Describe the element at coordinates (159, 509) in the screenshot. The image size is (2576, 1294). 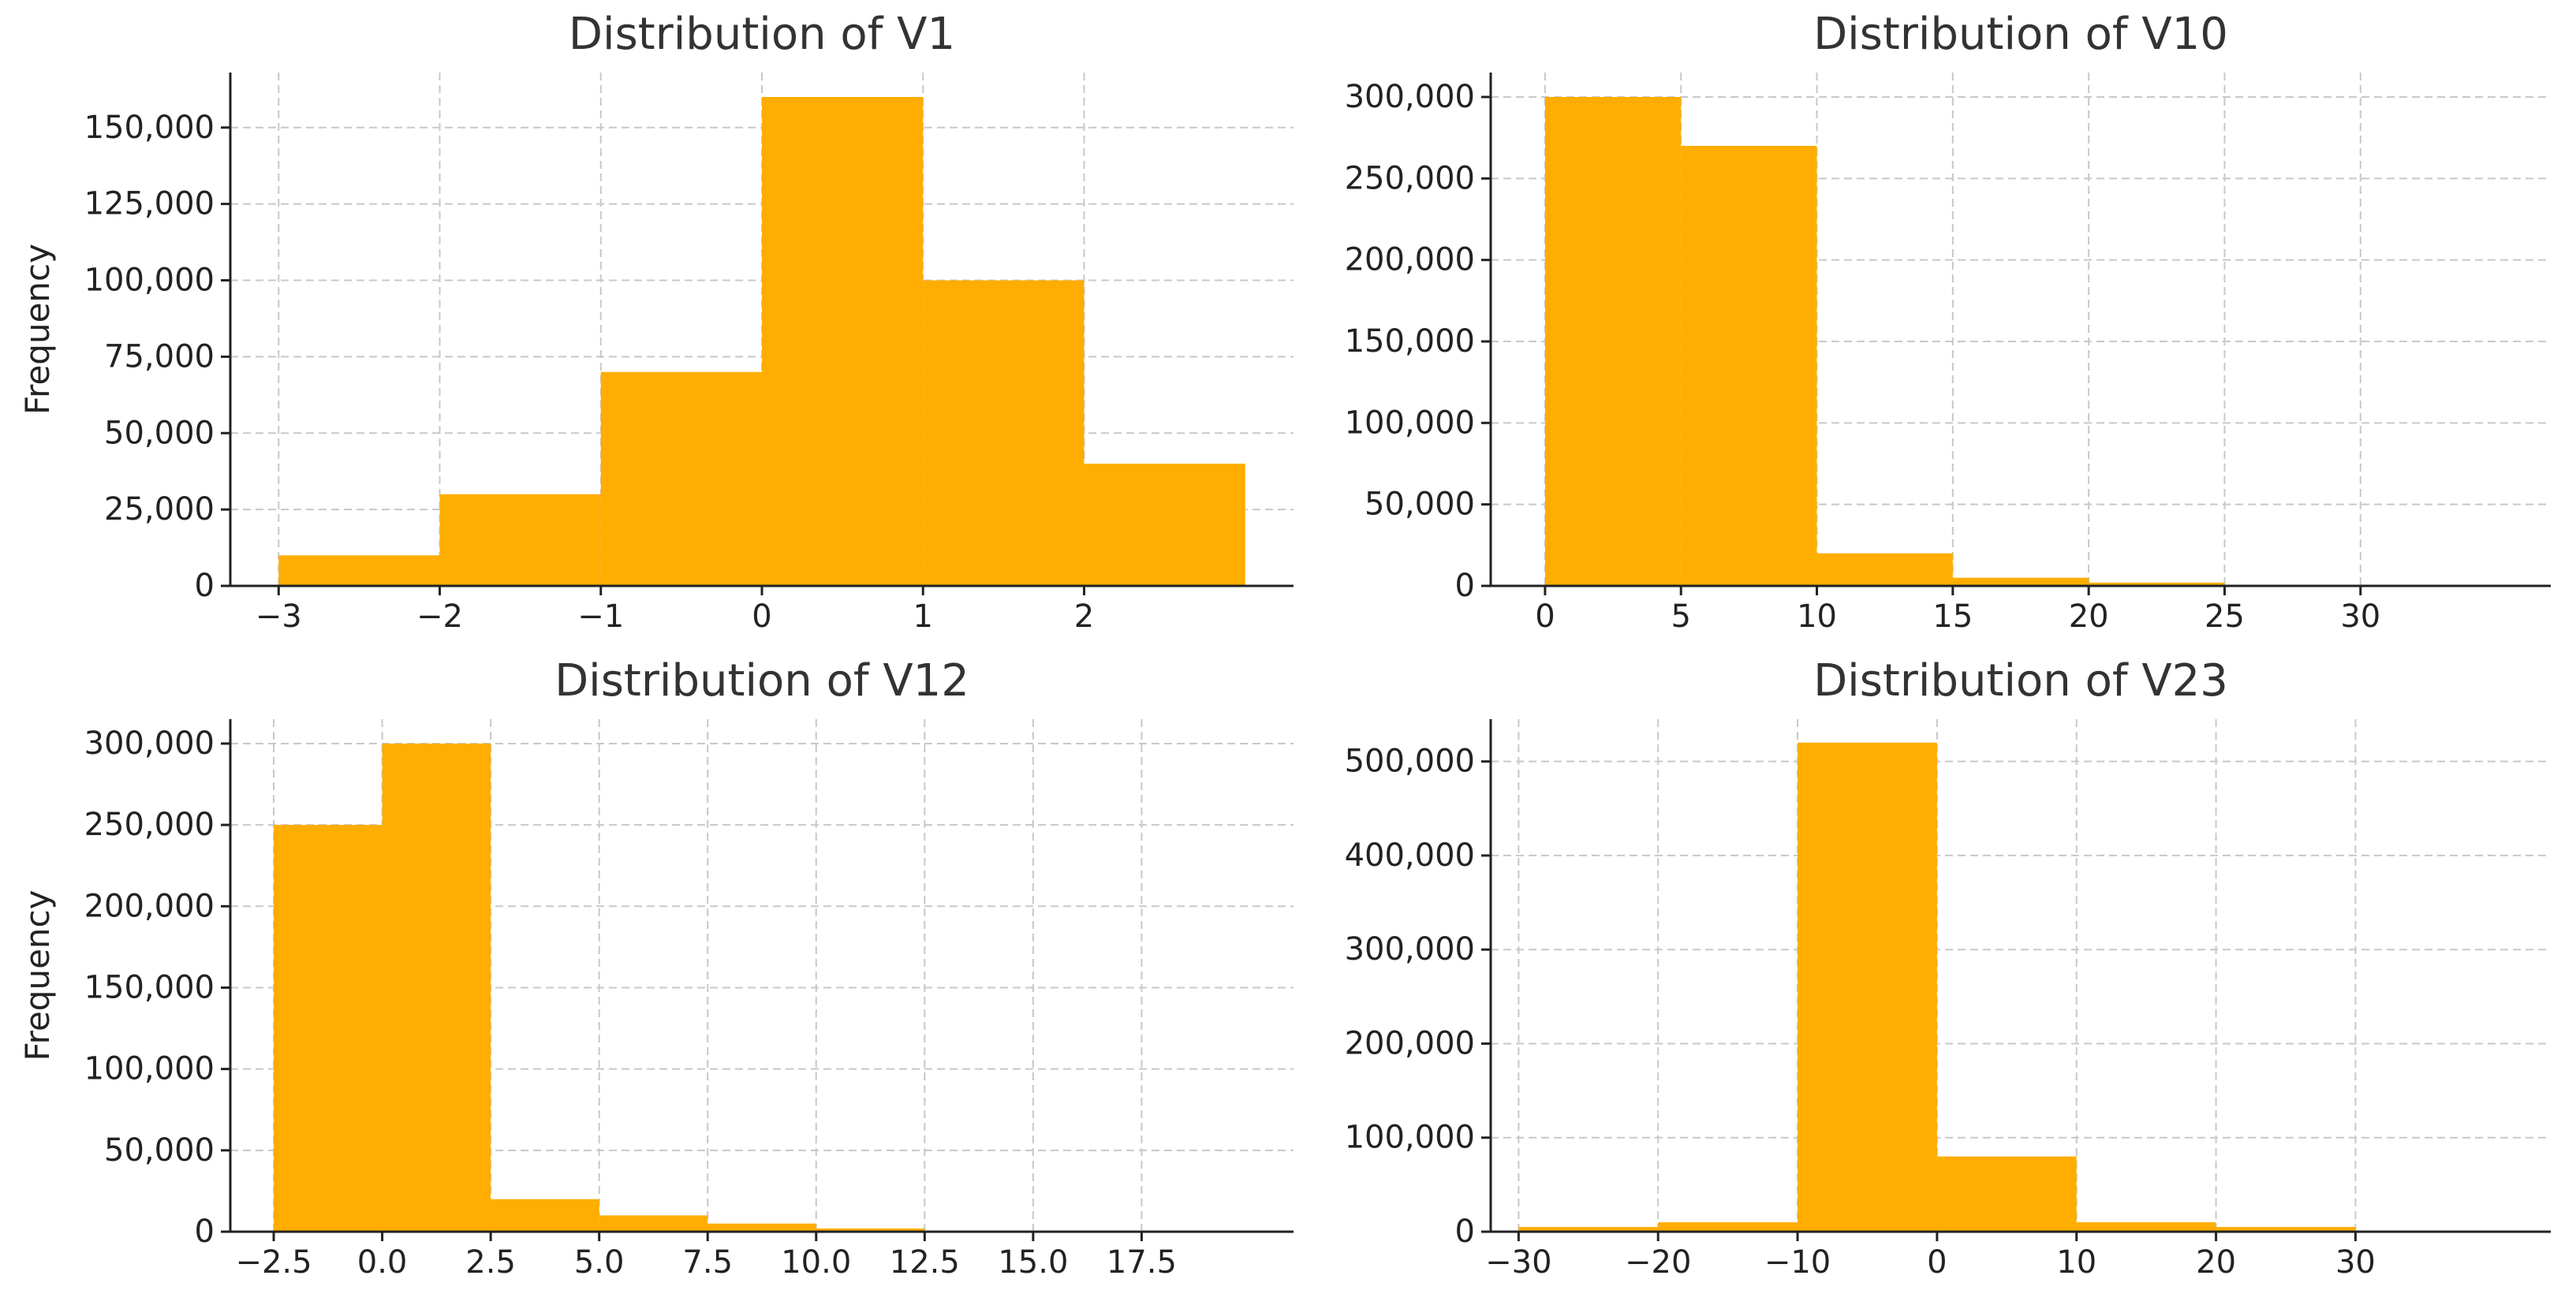
I see `y-tick-label-1: 25,000` at that location.